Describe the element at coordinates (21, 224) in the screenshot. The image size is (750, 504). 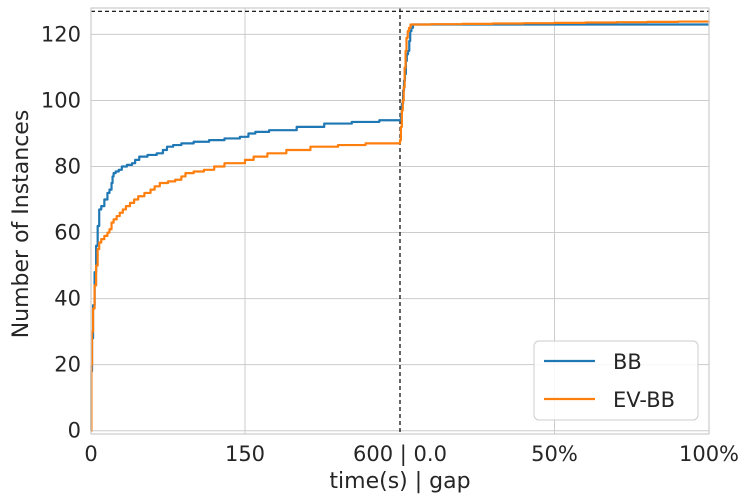
I see `y-axis-title: Number of Instances` at that location.